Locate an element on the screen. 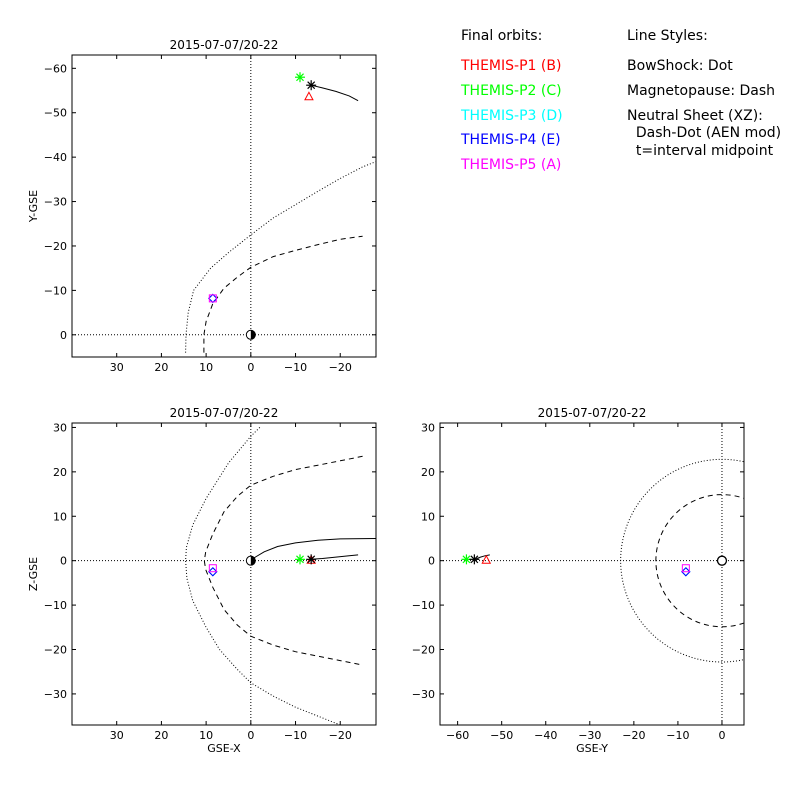 This screenshot has height=800, width=800. orbits-title: Final orbits: is located at coordinates (501, 36).